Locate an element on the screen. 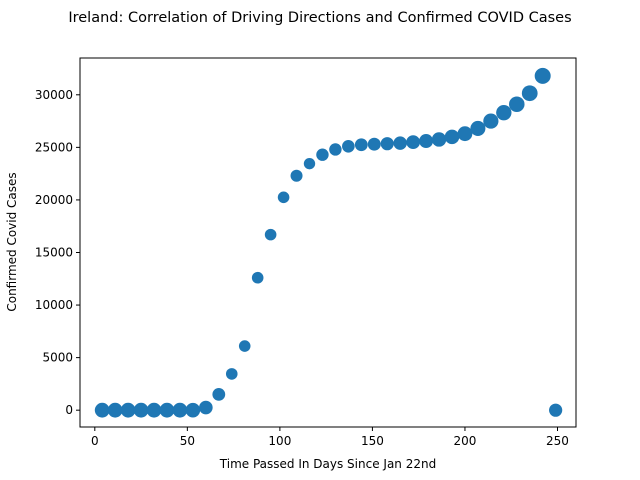 The image size is (640, 480). y-tick-label: 20000 is located at coordinates (54, 200).